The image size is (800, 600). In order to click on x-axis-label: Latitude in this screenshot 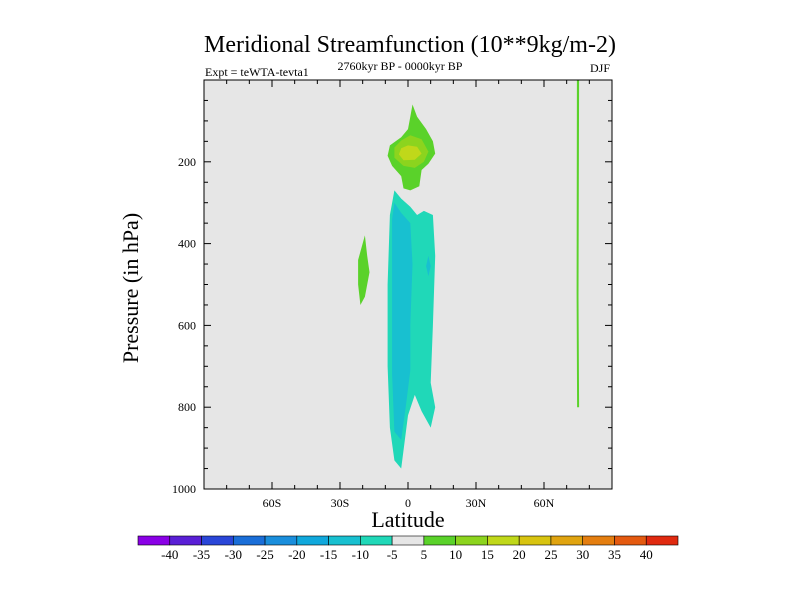, I will do `click(407, 519)`.